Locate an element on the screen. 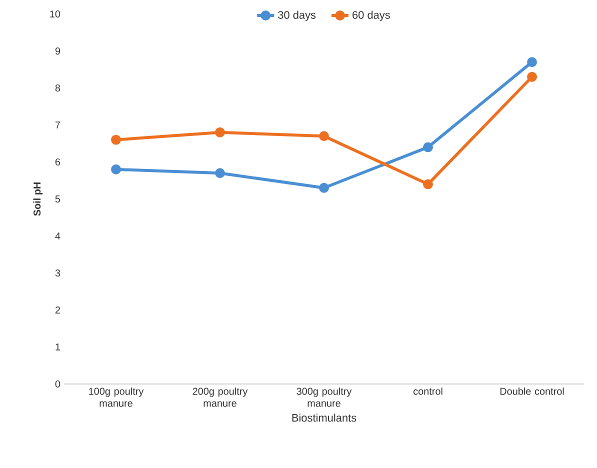 This screenshot has height=468, width=597. legend-label: 60 days is located at coordinates (371, 15).